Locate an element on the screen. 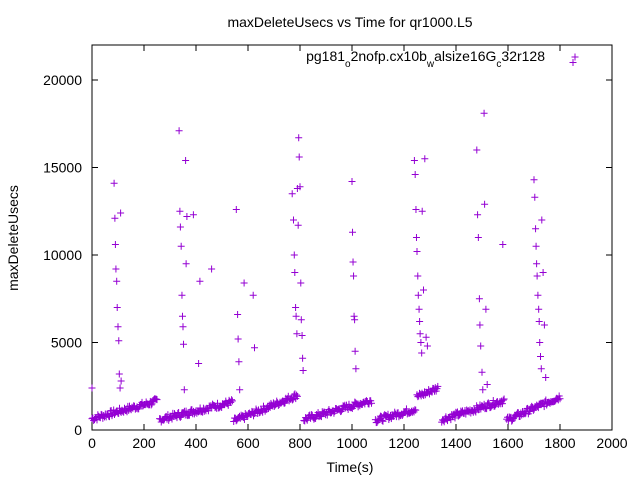 This screenshot has width=640, height=485. chart-title: maxDeleteUsecs vs Time for qr1000.L5 is located at coordinates (349, 22).